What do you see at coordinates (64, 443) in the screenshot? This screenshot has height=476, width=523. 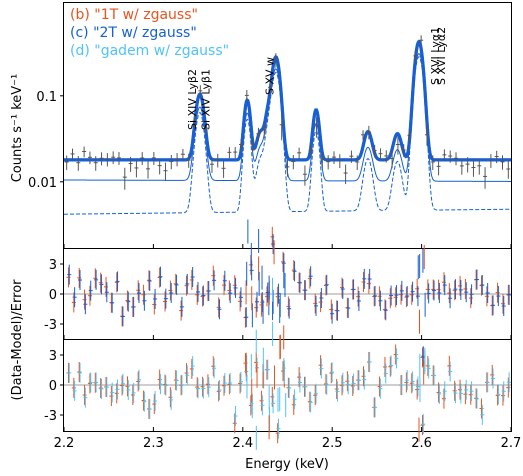 I see `x-tick-label: 2.2` at bounding box center [64, 443].